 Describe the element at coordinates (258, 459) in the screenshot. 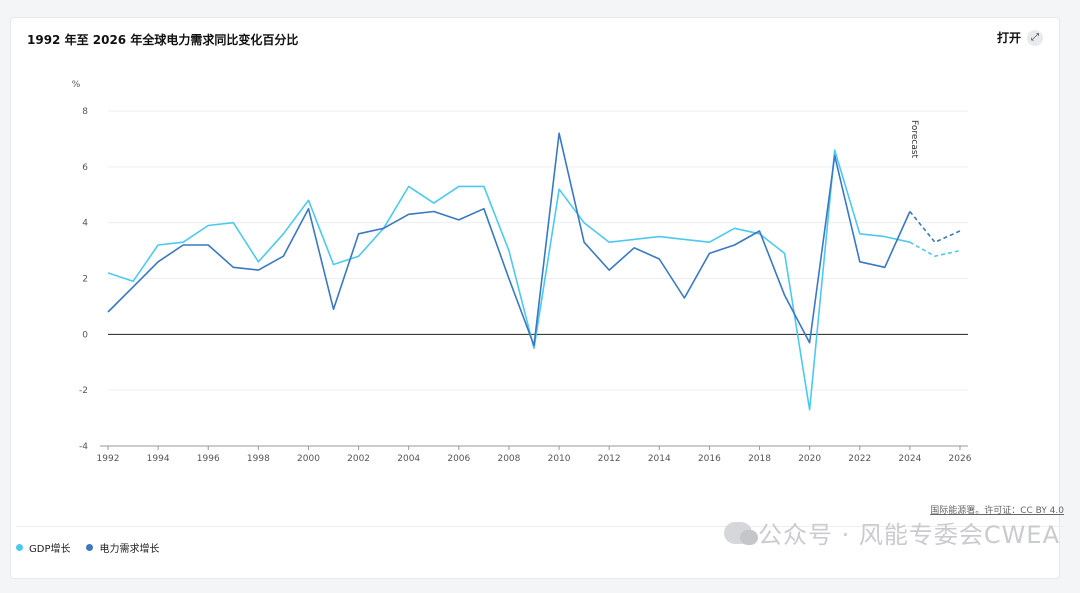

I see `x-tick-label: 1998` at that location.